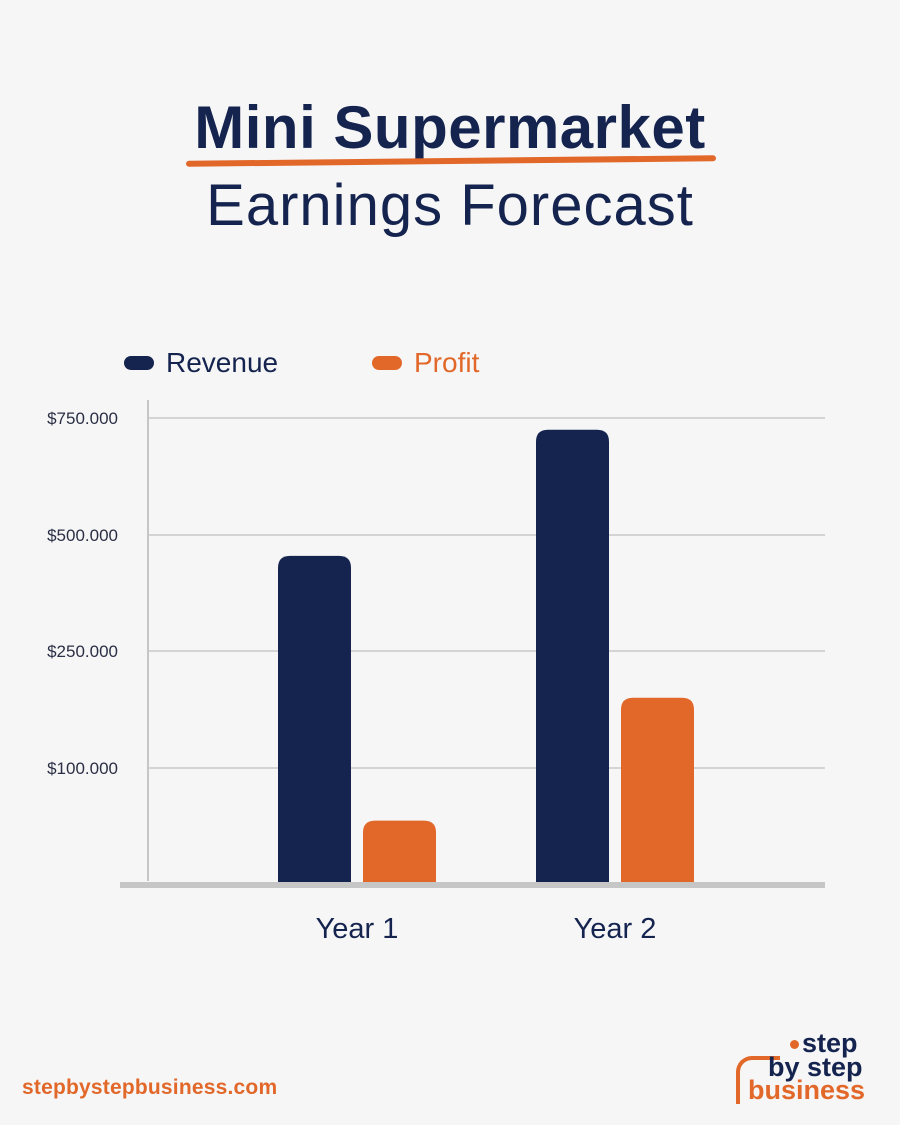 This screenshot has width=900, height=1125. What do you see at coordinates (815, 1067) in the screenshot?
I see `logo-word-by-step: by step` at bounding box center [815, 1067].